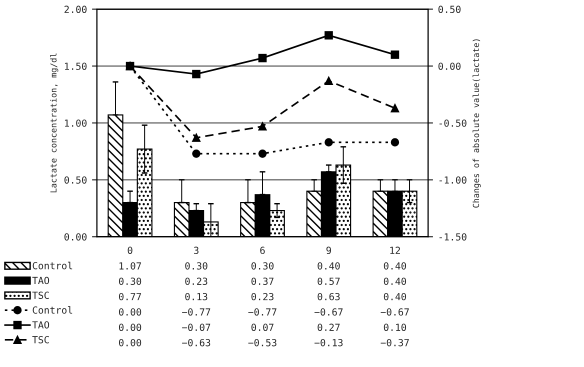  I want to click on y2-tick-label: 0.50, so click(449, 10).